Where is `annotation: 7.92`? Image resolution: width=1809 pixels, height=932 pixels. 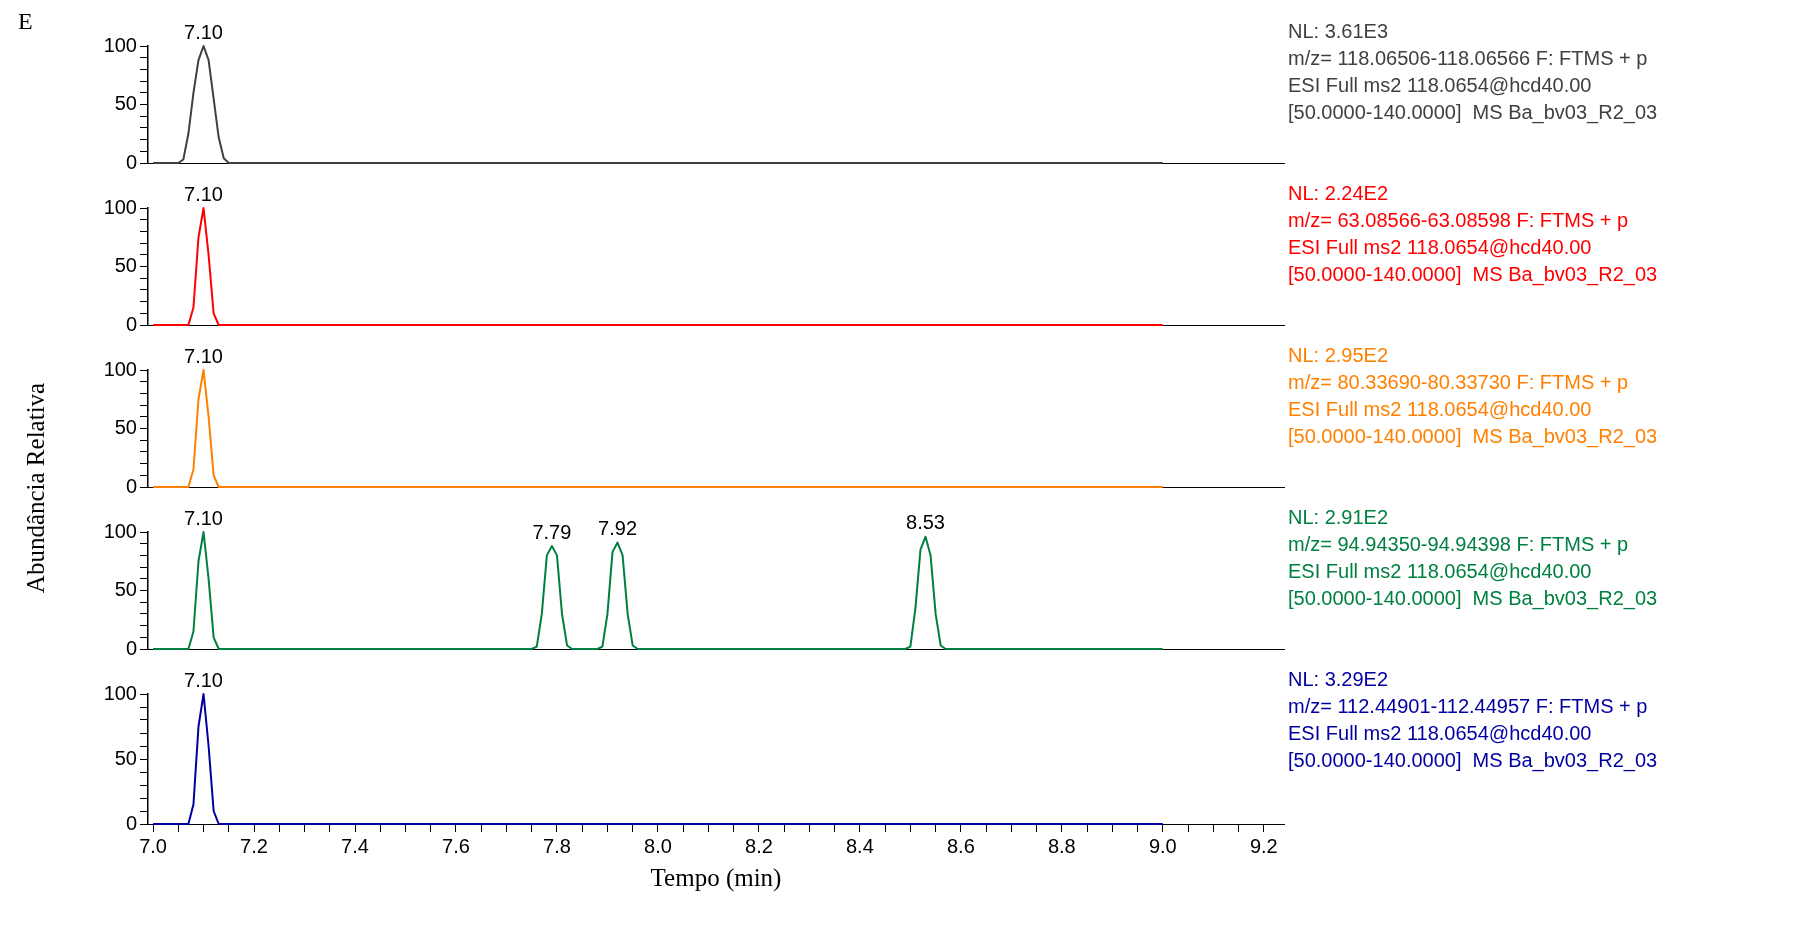
annotation: 7.92 is located at coordinates (618, 528).